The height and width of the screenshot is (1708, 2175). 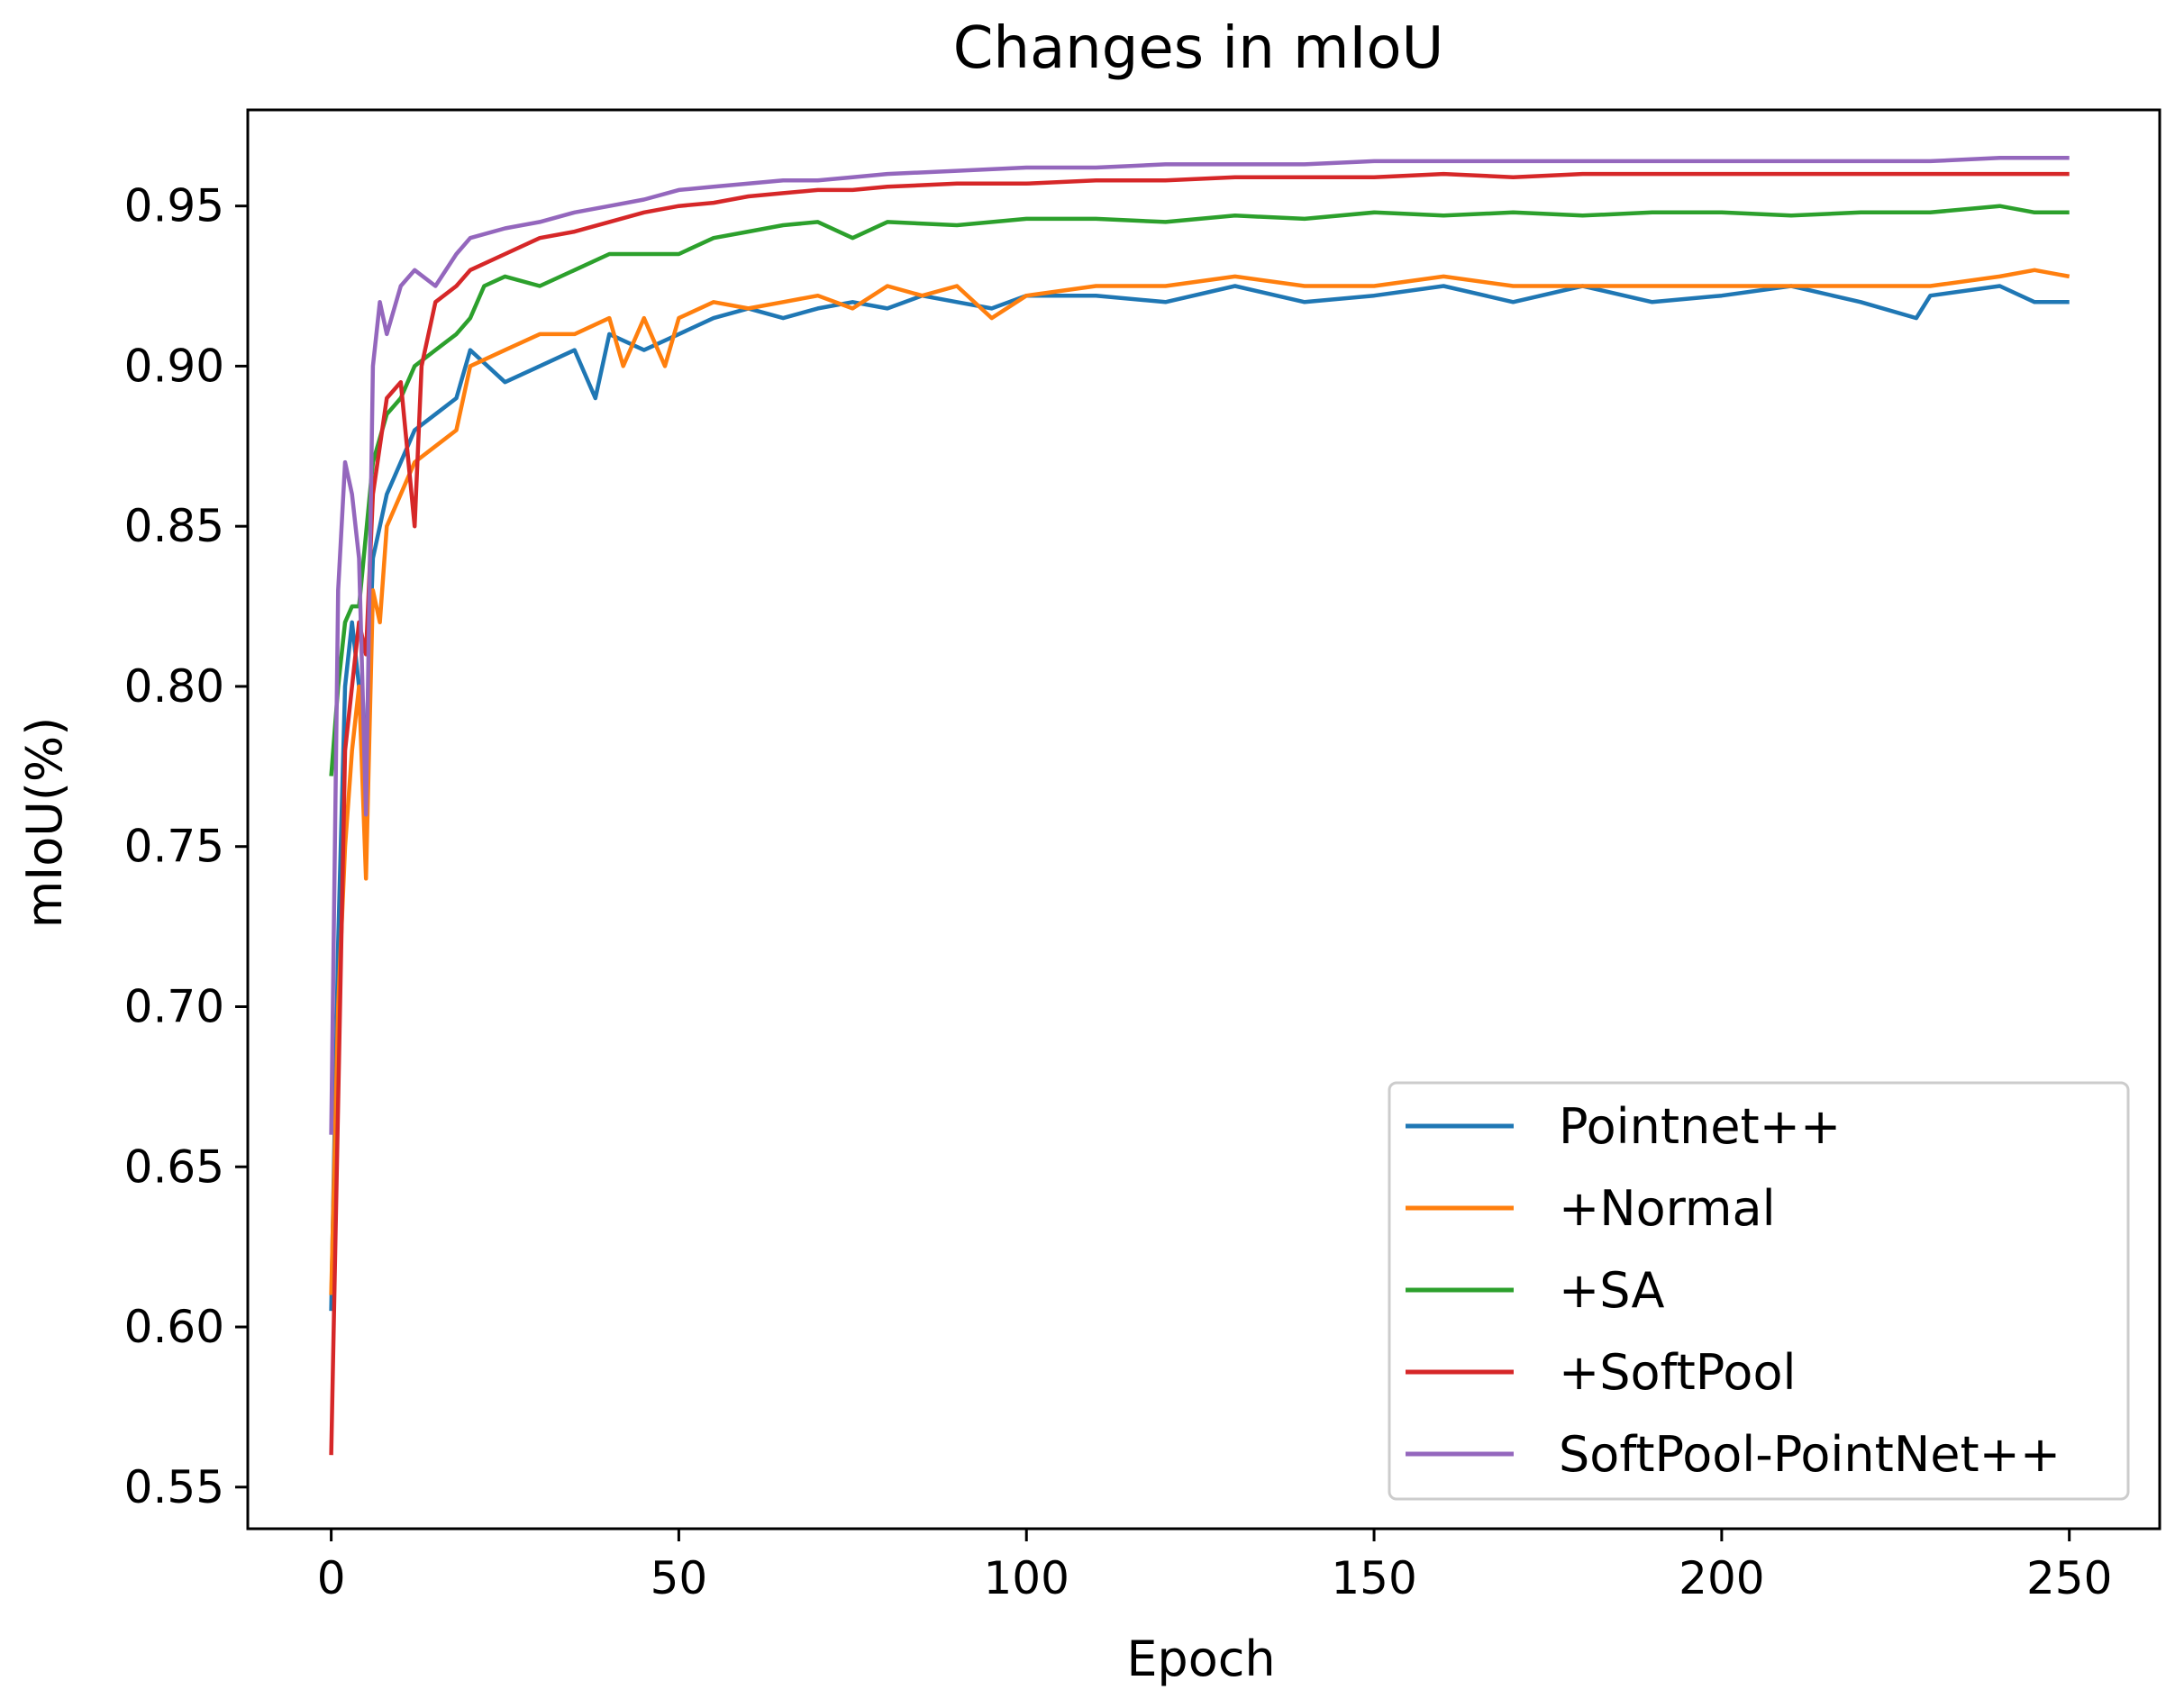 I want to click on legend-label-0: Pointnet++, so click(x=1700, y=1126).